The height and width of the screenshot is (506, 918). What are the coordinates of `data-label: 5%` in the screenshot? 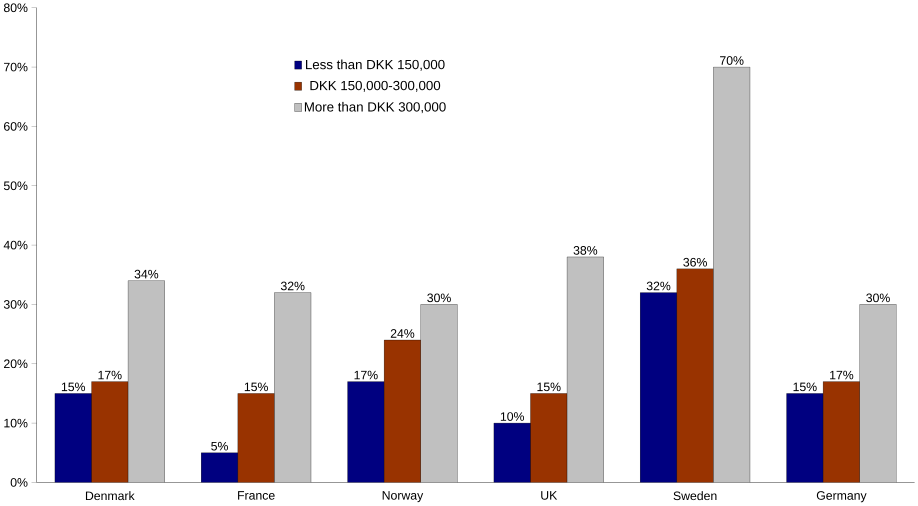 It's located at (219, 446).